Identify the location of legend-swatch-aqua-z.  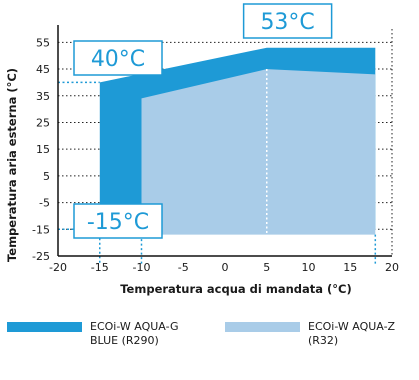
(262, 327).